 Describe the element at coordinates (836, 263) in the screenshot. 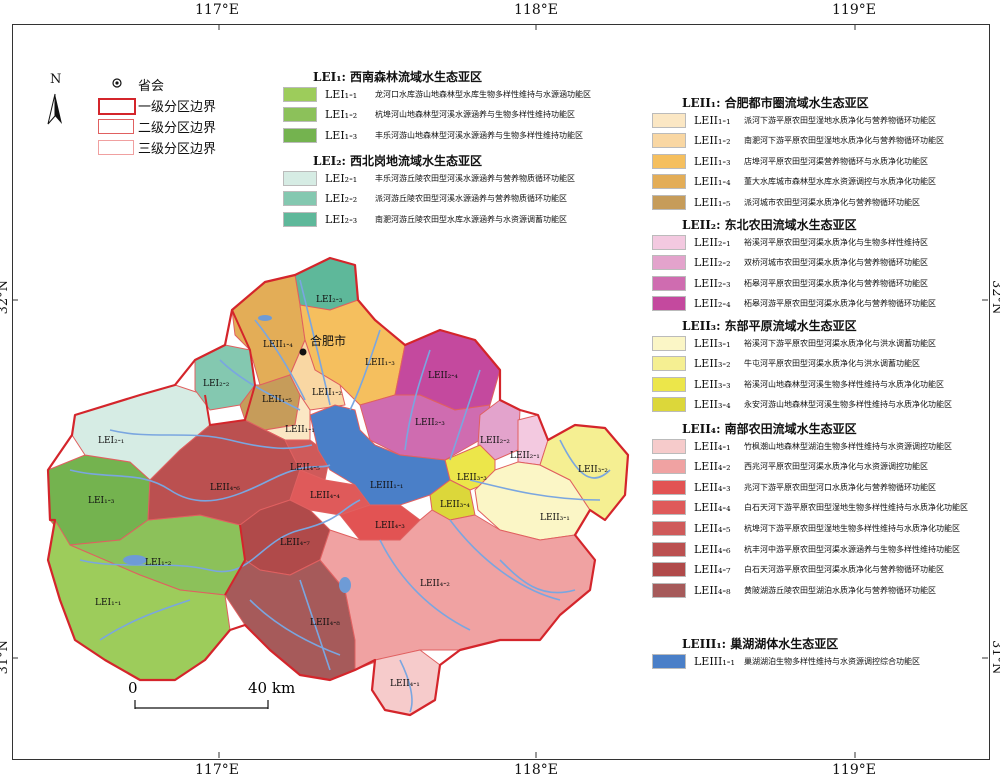

I see `legend-description: 双桥河城市农田型河渠水质净化与营养物循环功能区` at that location.